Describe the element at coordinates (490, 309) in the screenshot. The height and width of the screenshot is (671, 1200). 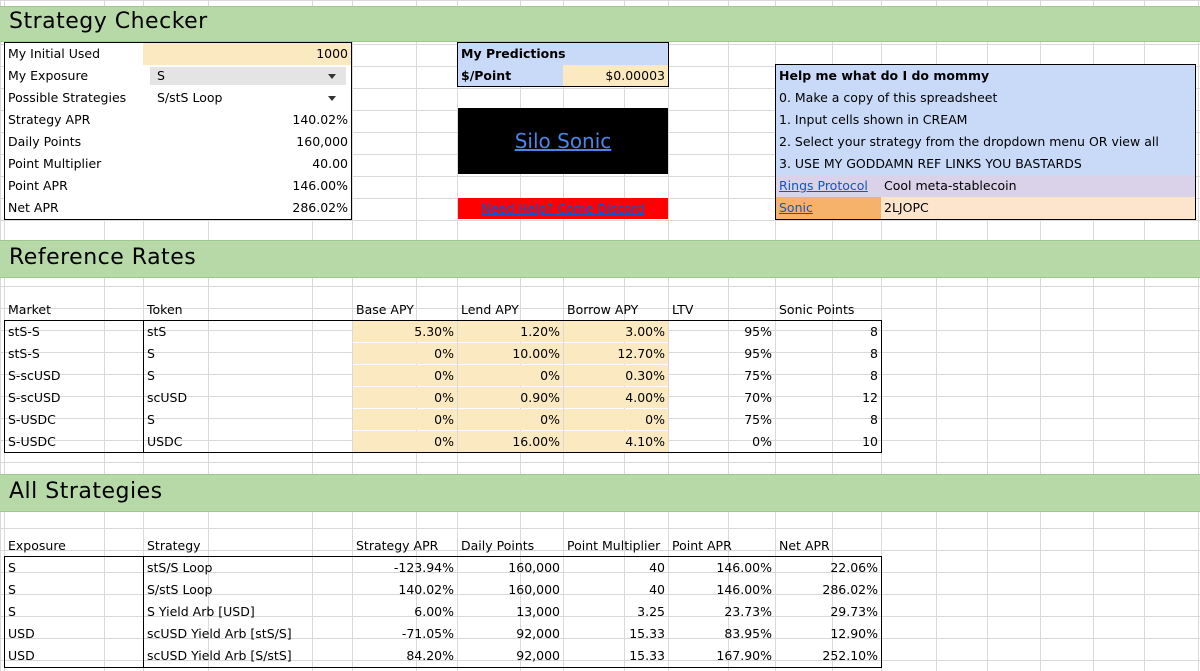
I see `ref-header: Lend APY` at that location.